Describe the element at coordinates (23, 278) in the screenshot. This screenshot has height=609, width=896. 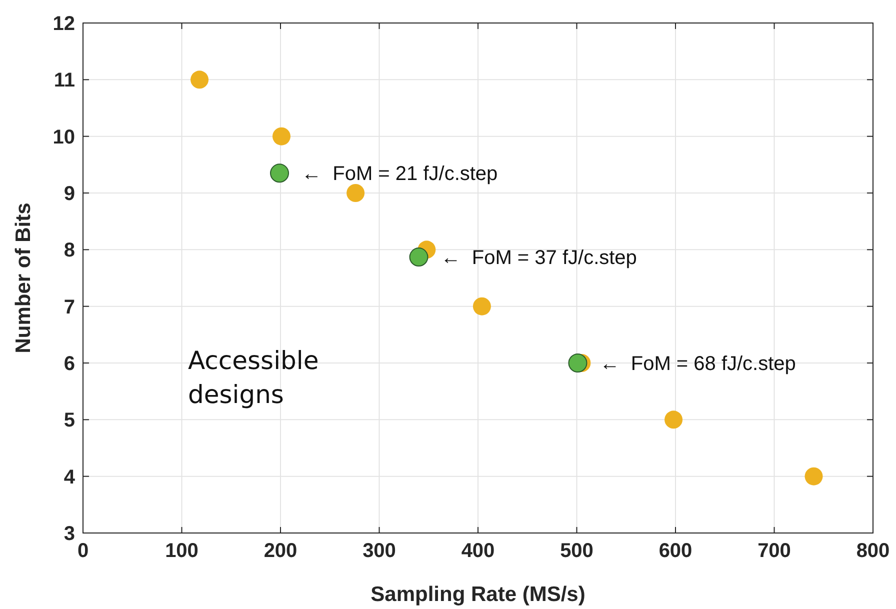
I see `y-axis-title: Number of Bits` at that location.